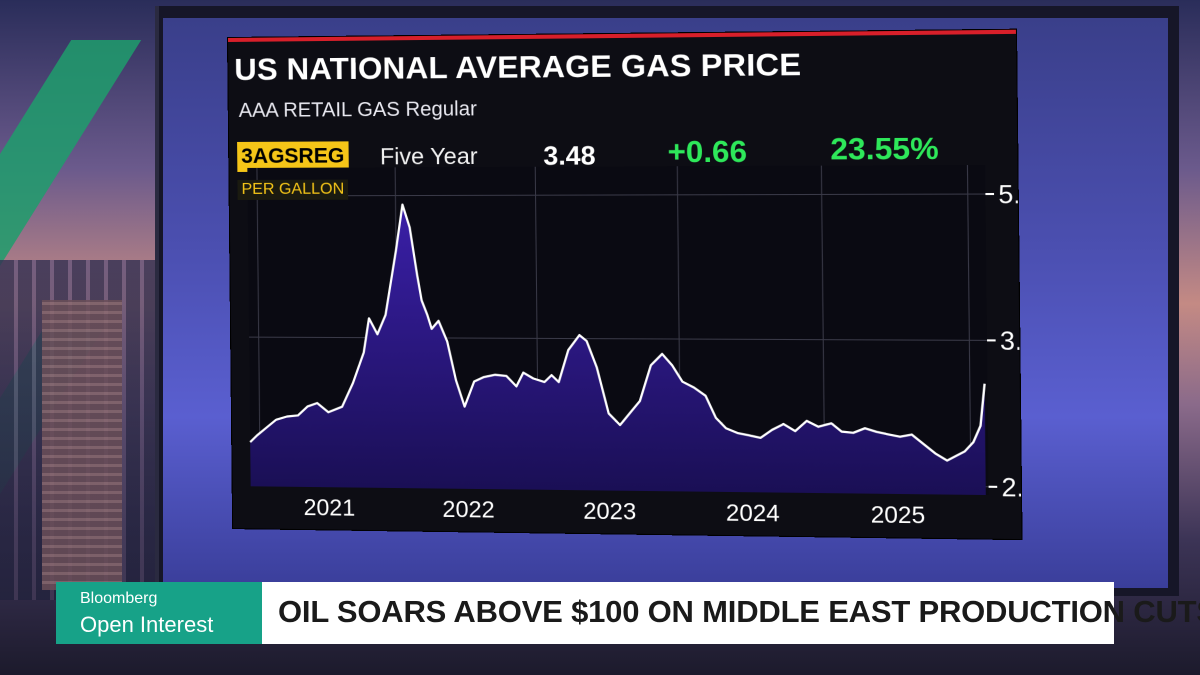 The height and width of the screenshot is (675, 1200). I want to click on skyscraper, so click(82, 445).